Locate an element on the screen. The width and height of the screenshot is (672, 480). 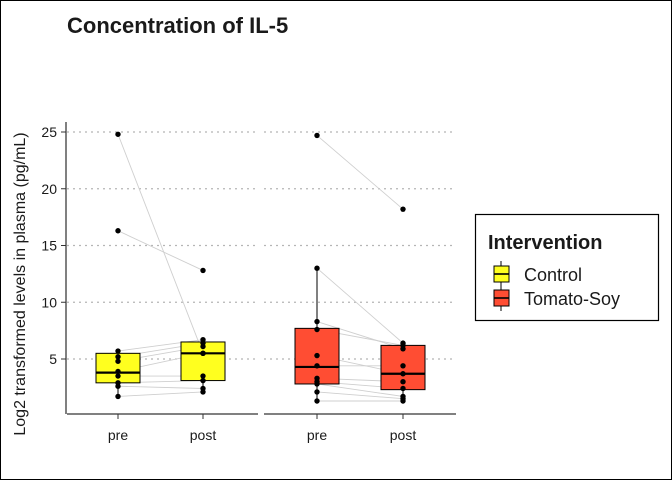
y-tick-label-15: 15 is located at coordinates (49, 246).